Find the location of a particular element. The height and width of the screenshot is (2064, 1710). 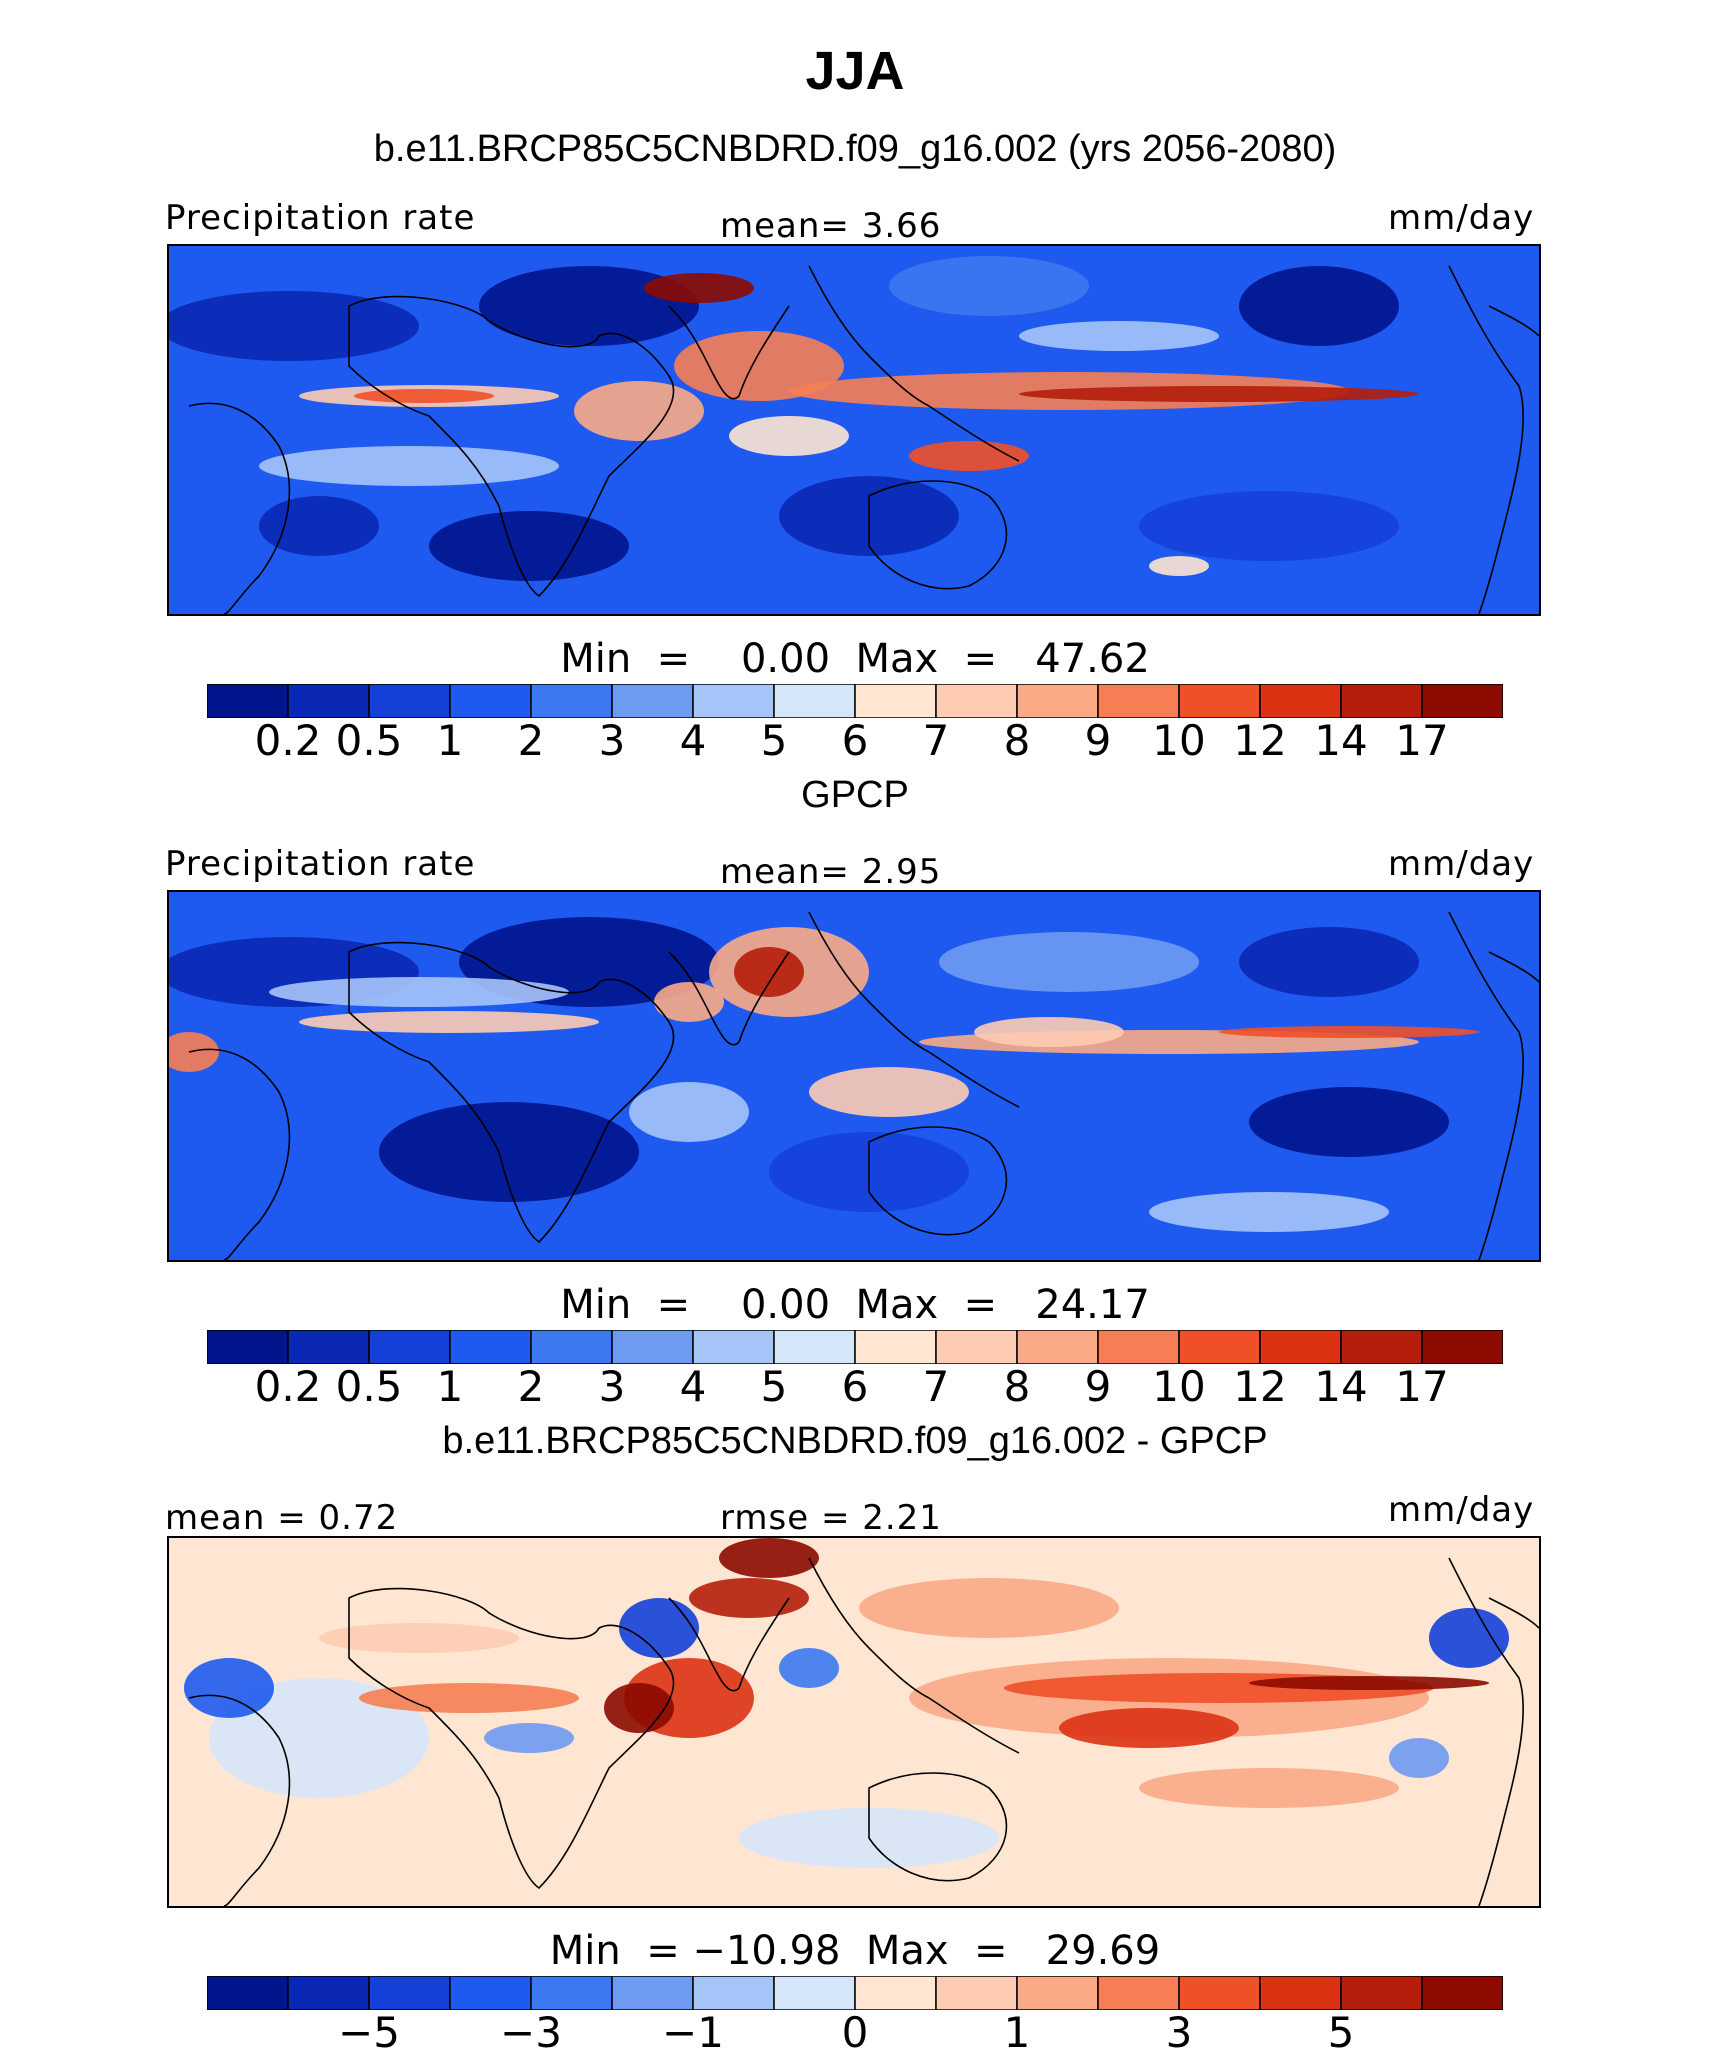

colorbar-tick-label: −1 is located at coordinates (693, 2032).